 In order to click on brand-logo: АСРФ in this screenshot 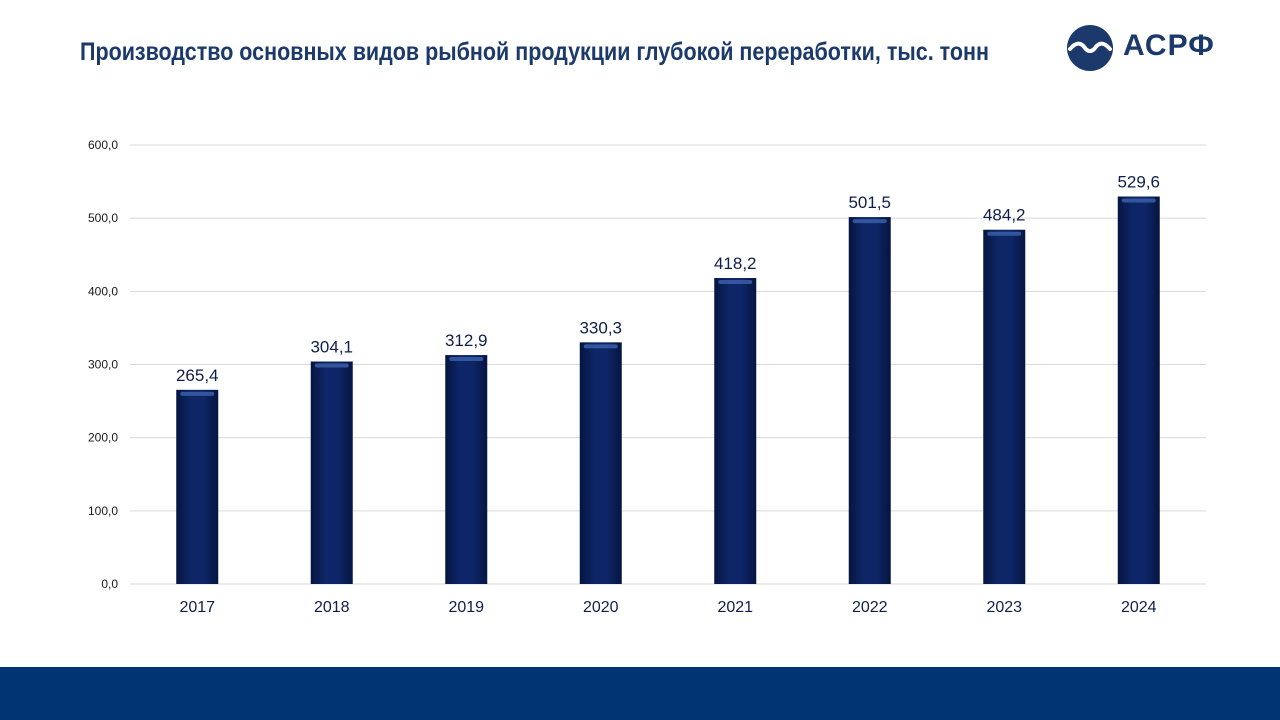, I will do `click(1151, 48)`.